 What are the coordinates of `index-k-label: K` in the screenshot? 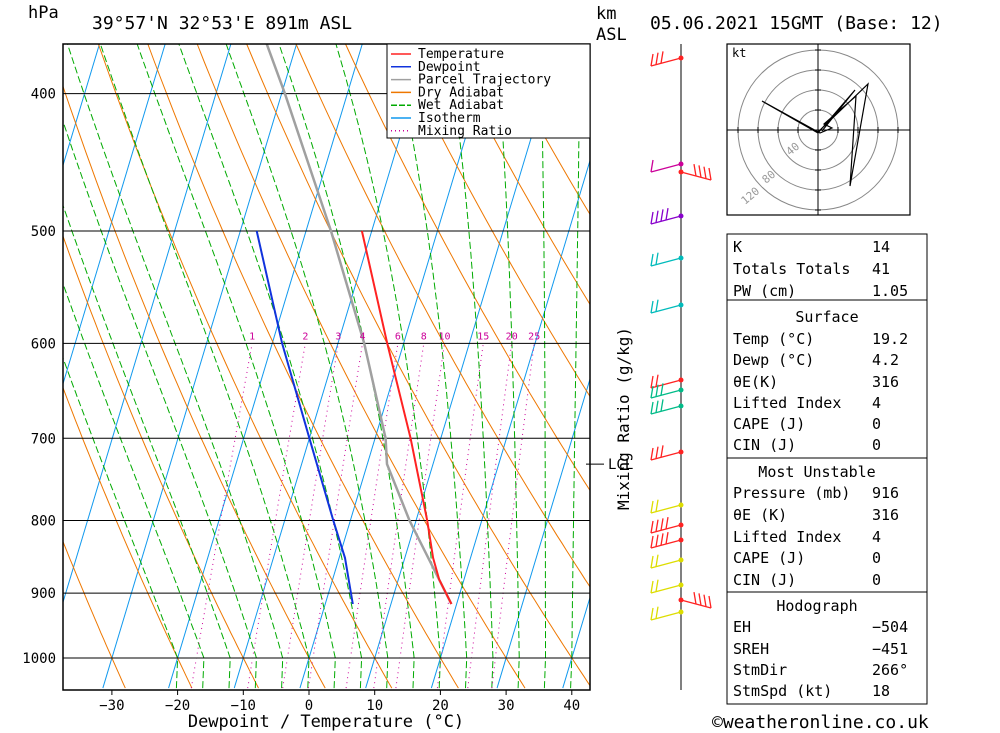 It's located at (737, 247).